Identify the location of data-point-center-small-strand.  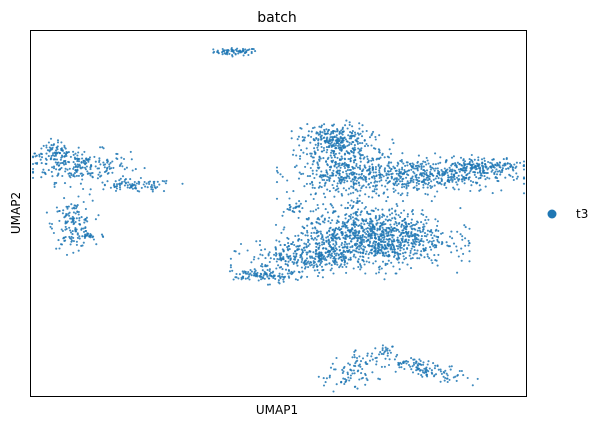
(299, 211).